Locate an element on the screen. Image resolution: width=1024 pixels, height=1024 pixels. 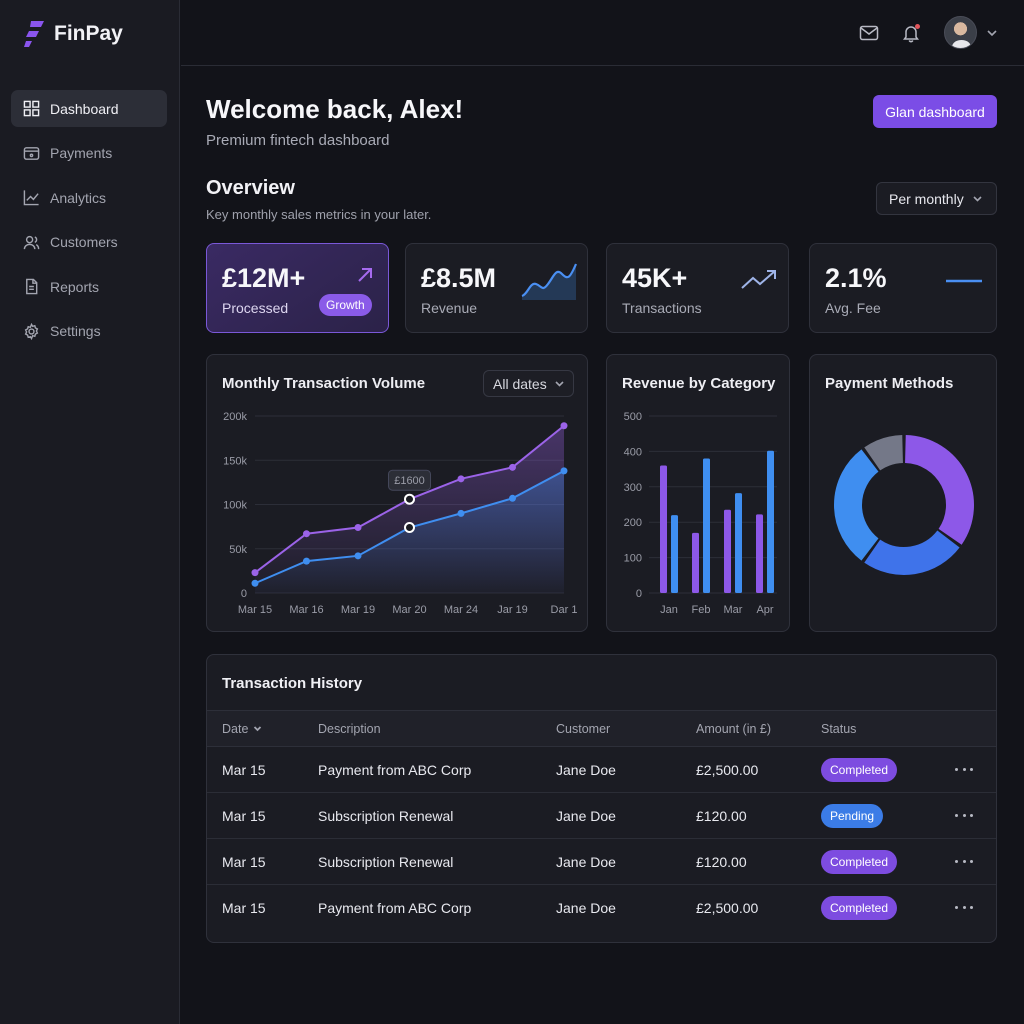
sidebar-item-customers: Customers is located at coordinates (89, 242).